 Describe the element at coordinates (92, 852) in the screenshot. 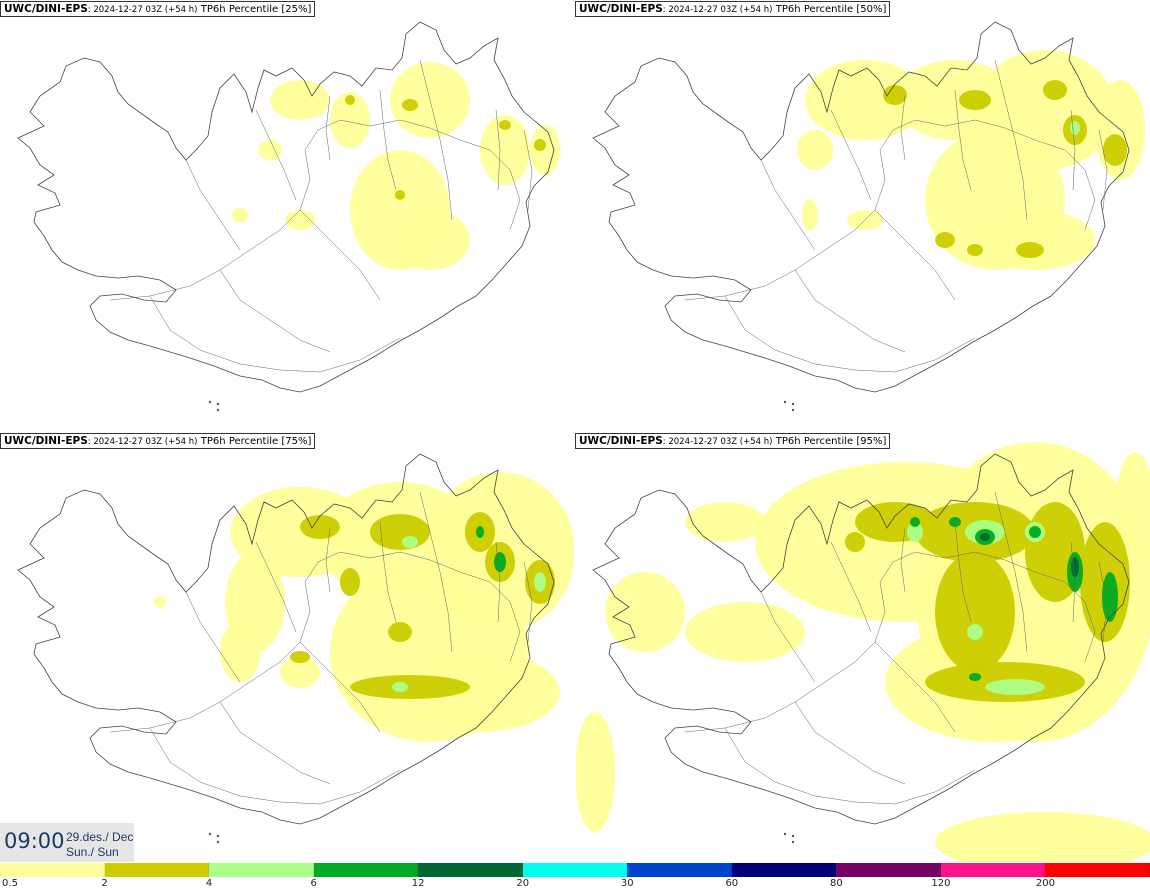

I see `valid-weekday: Sun./ Sun` at that location.